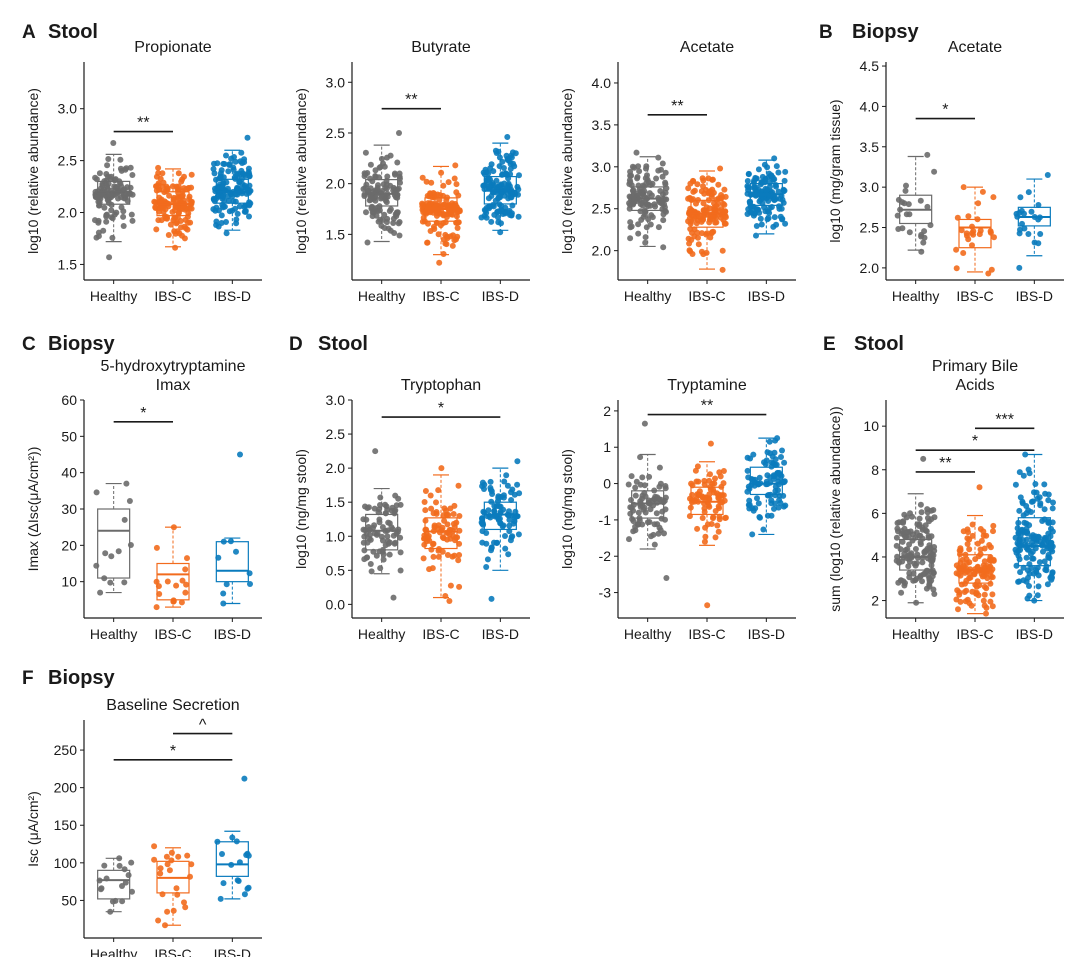  Describe the element at coordinates (440, 634) in the screenshot. I see `x-tick-label: IBS-C` at that location.